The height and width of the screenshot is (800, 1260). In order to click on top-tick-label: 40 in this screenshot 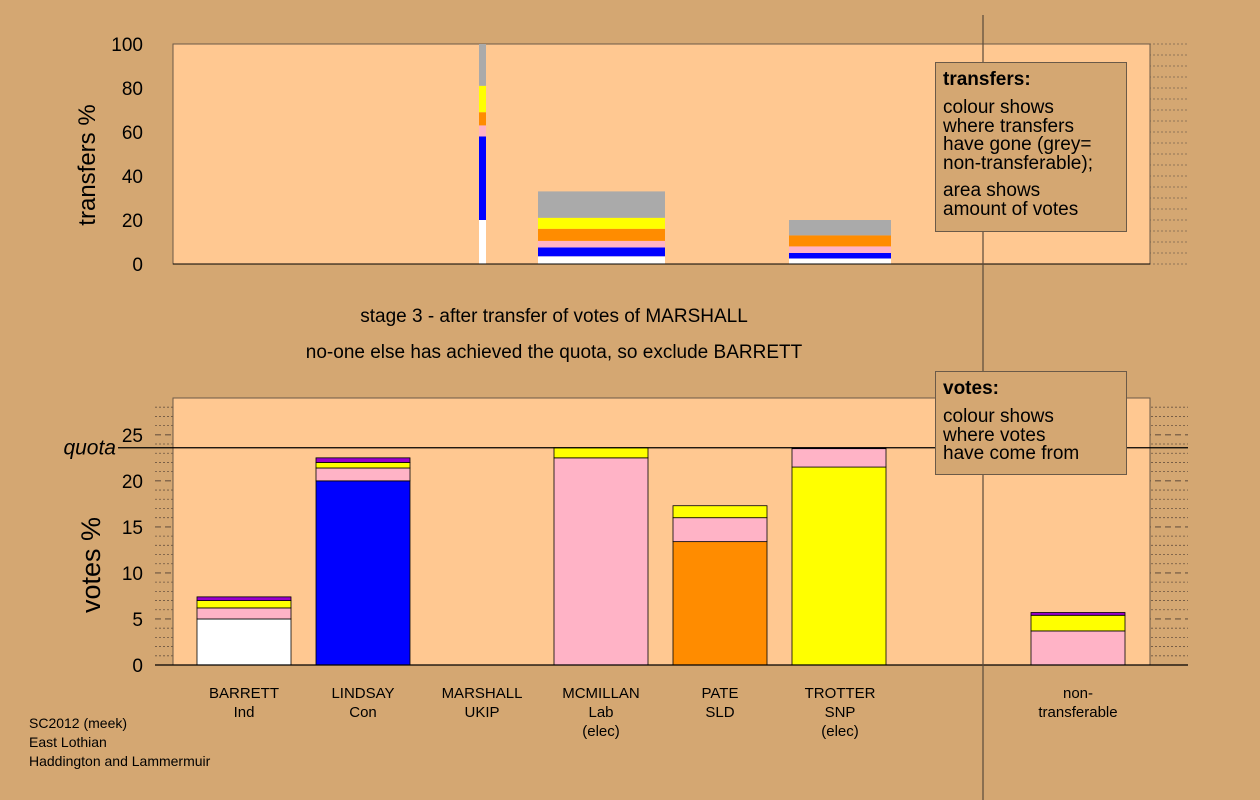, I will do `click(132, 177)`.